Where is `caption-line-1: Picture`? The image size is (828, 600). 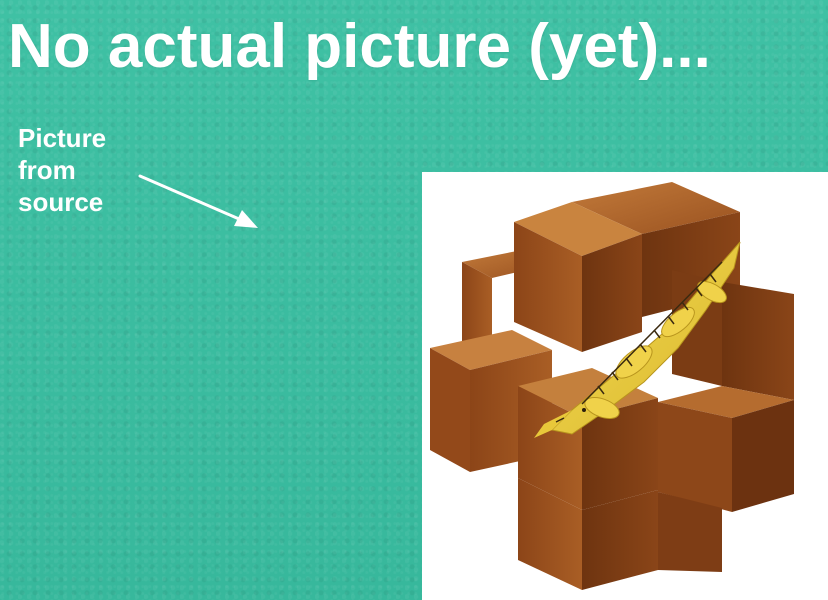 caption-line-1: Picture is located at coordinates (62, 138).